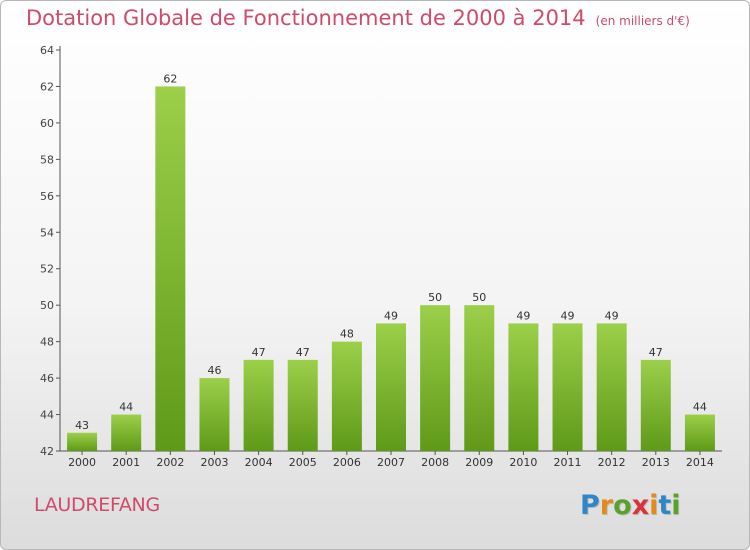 This screenshot has height=550, width=750. Describe the element at coordinates (523, 462) in the screenshot. I see `x-tick-label: 2010` at that location.